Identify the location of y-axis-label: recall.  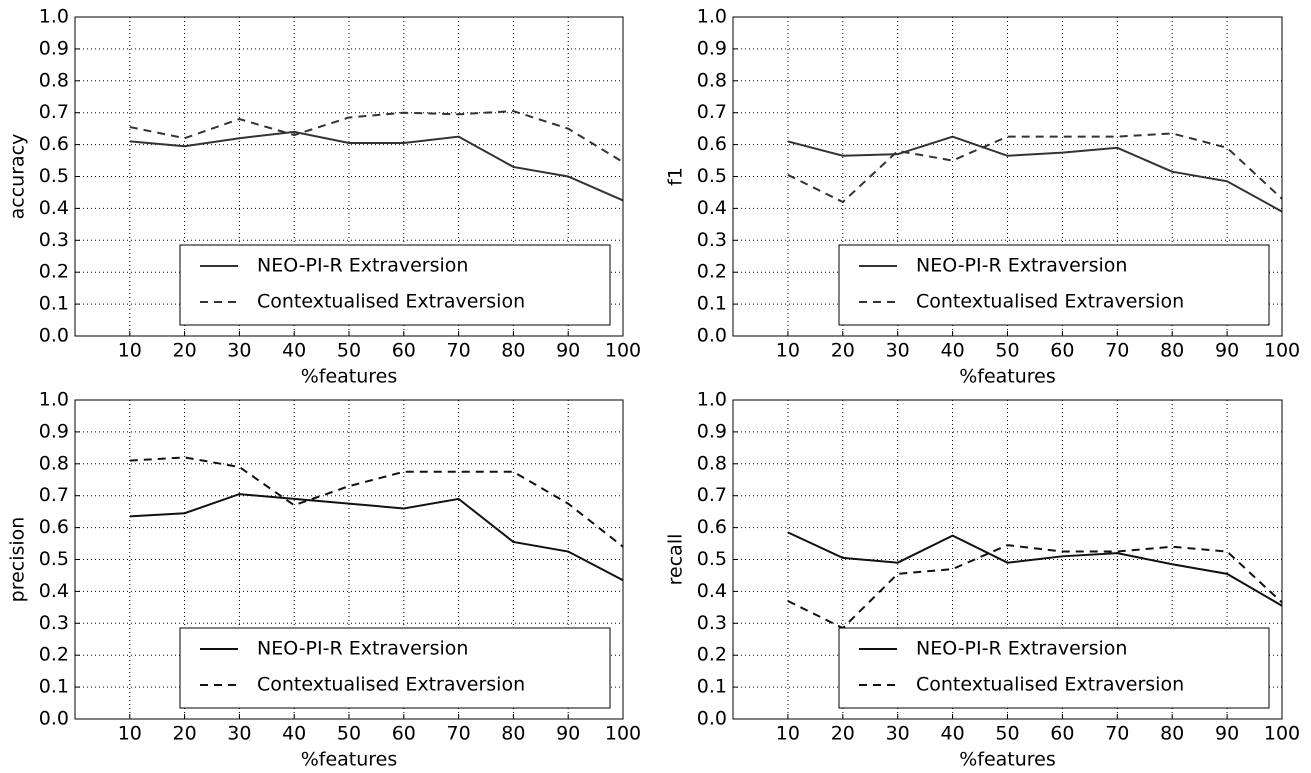
(676, 560).